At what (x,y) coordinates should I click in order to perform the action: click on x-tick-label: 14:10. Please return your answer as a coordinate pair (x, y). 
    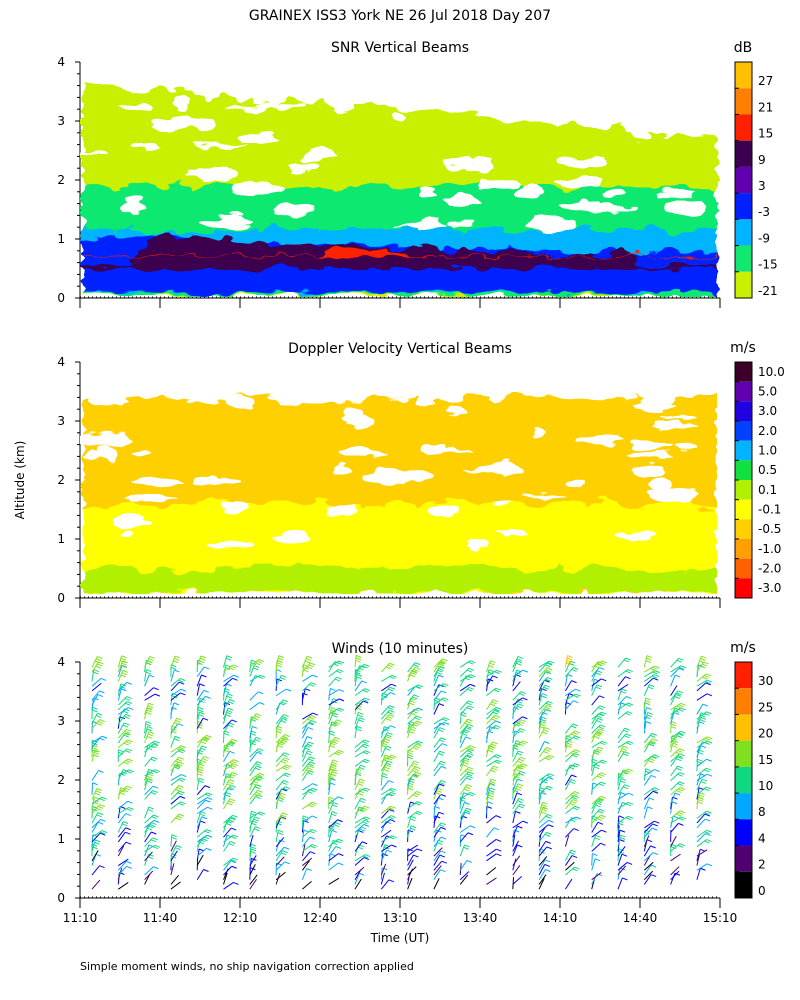
    Looking at the image, I should click on (560, 918).